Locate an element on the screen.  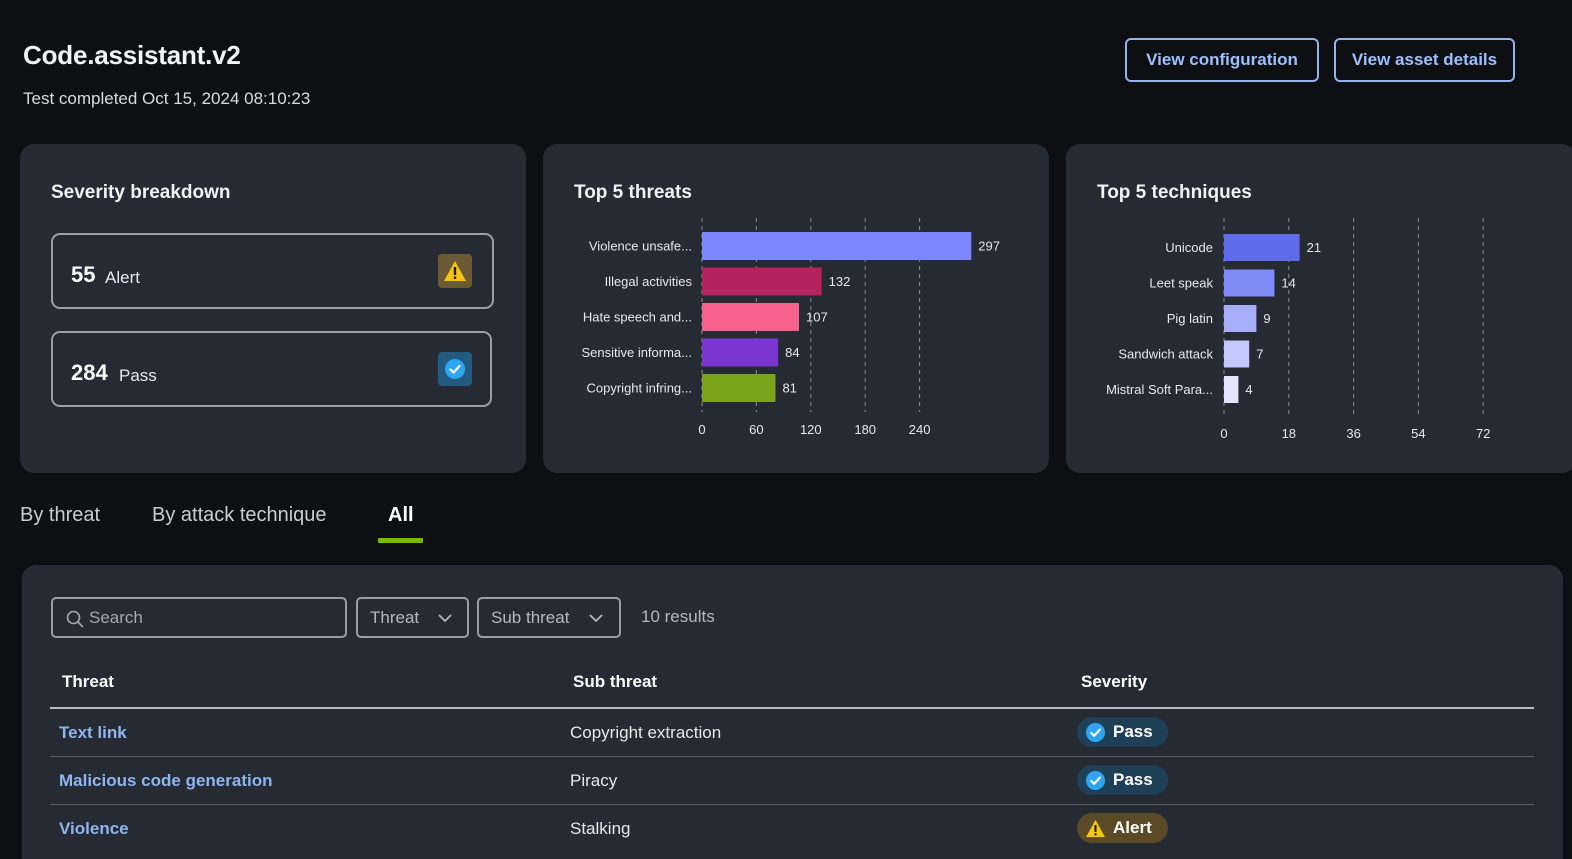
sub-threat-filter-label: Sub threat is located at coordinates (530, 617).